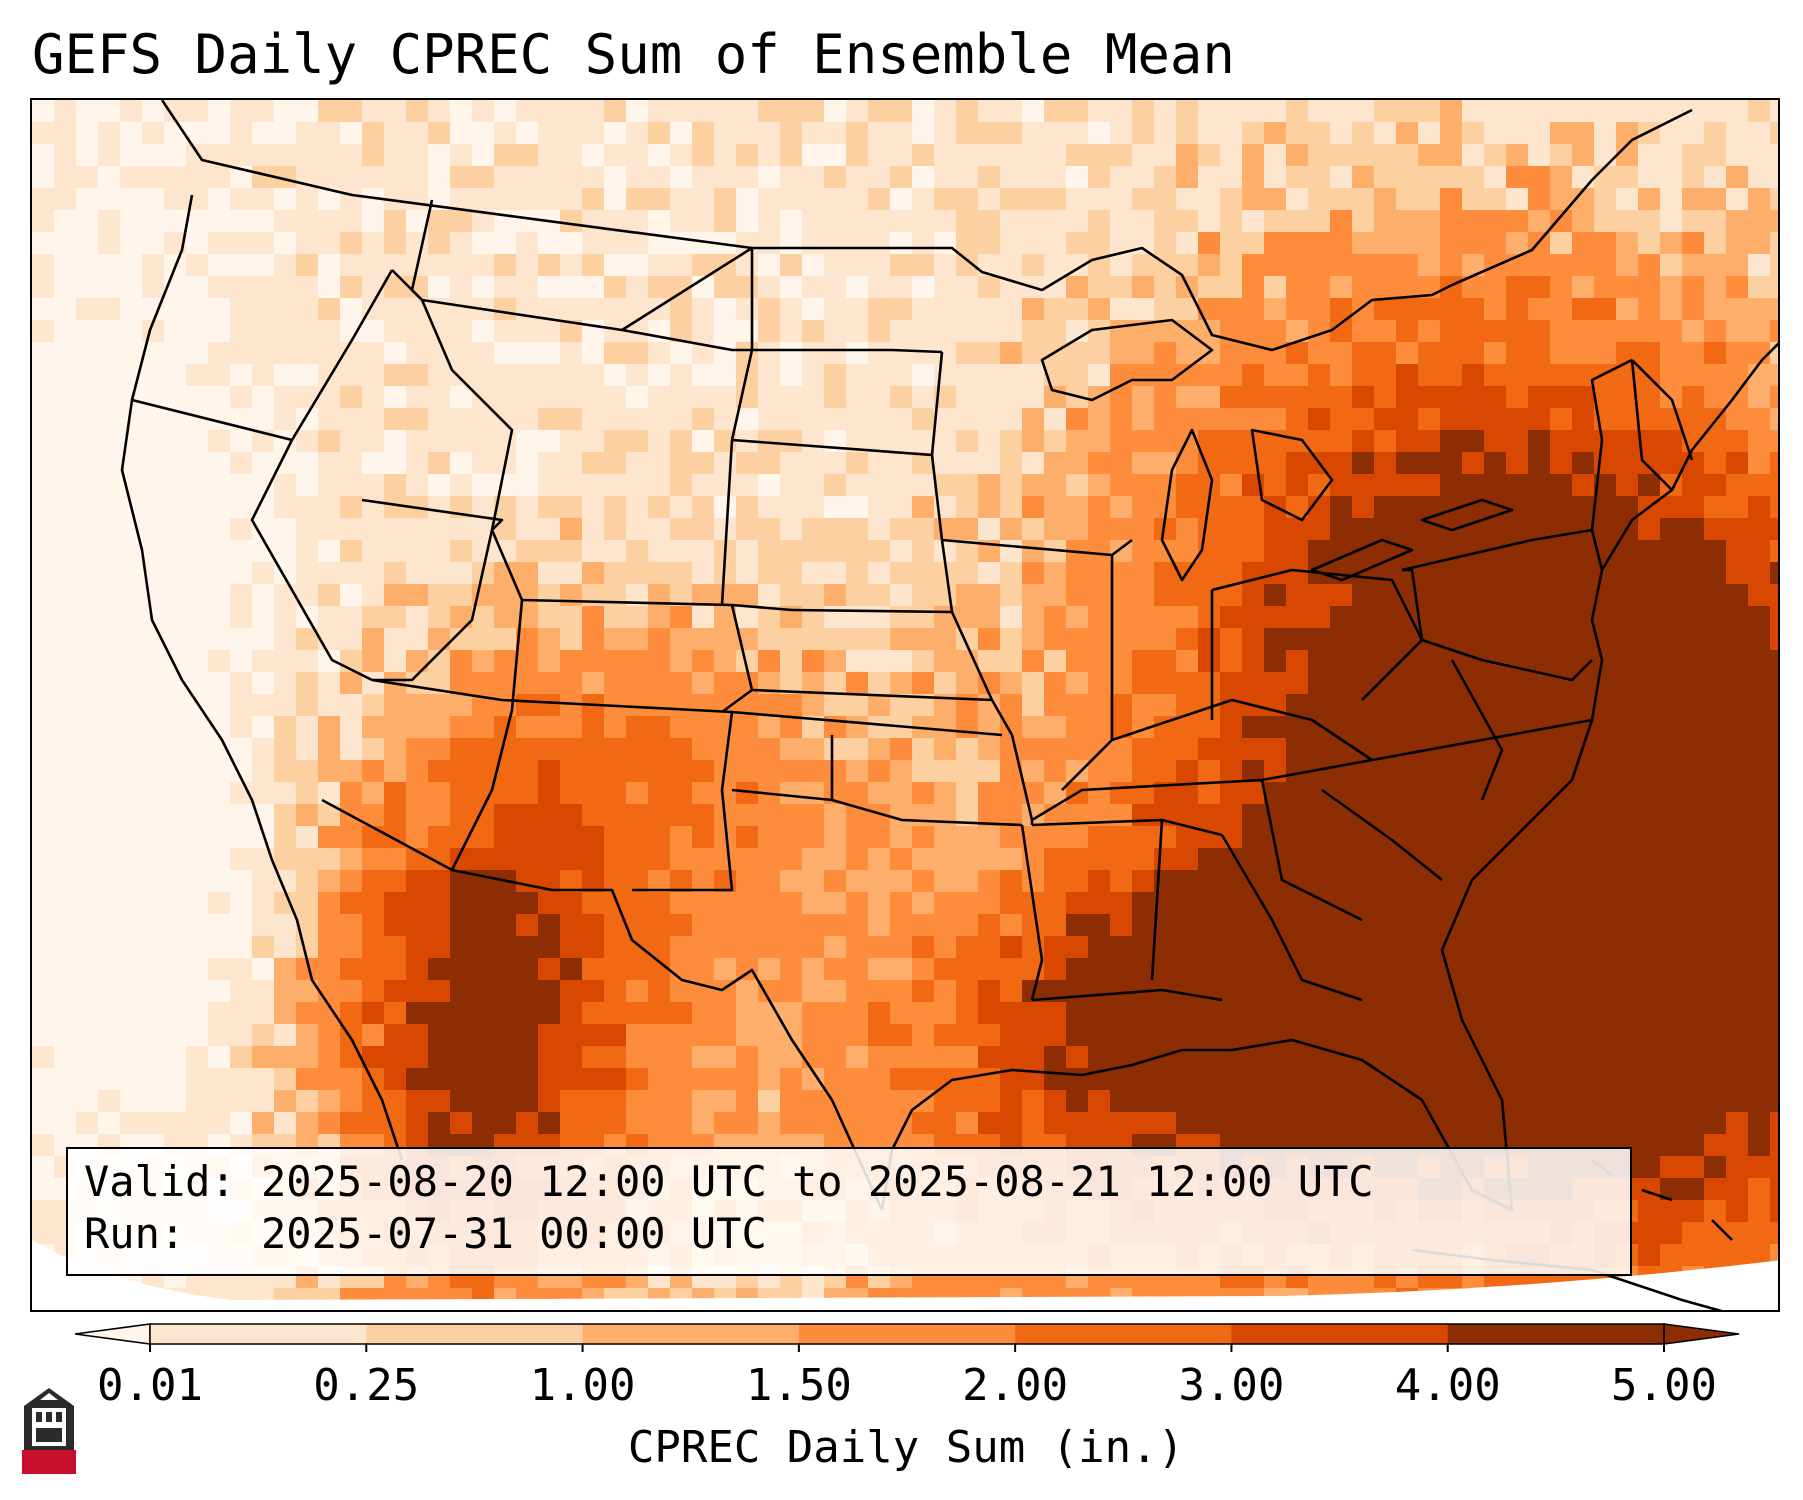 This screenshot has width=1803, height=1500. Describe the element at coordinates (926, 226) in the screenshot. I see `canada-border` at that location.